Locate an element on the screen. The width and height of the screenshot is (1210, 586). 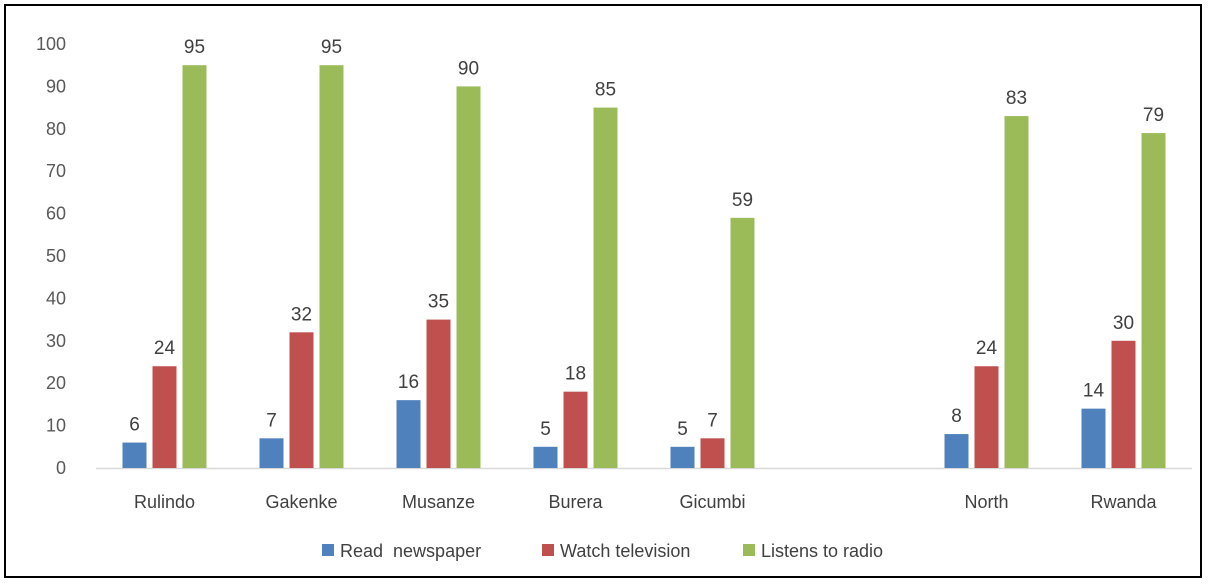
y-tick-label: 0 is located at coordinates (61, 468).